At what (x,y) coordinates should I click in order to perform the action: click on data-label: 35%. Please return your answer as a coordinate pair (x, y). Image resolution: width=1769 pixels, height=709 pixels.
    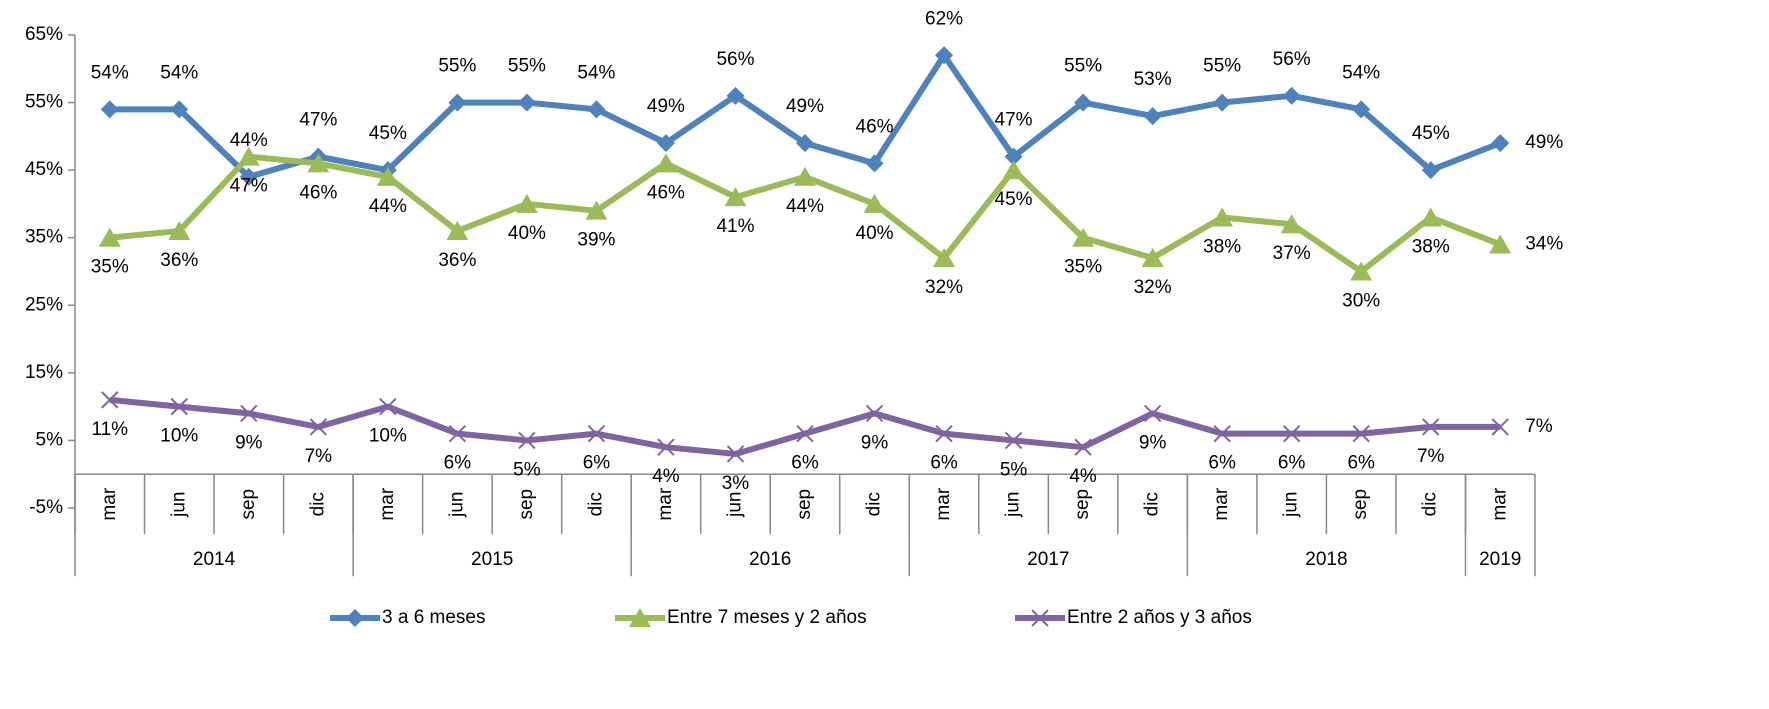
    Looking at the image, I should click on (1083, 267).